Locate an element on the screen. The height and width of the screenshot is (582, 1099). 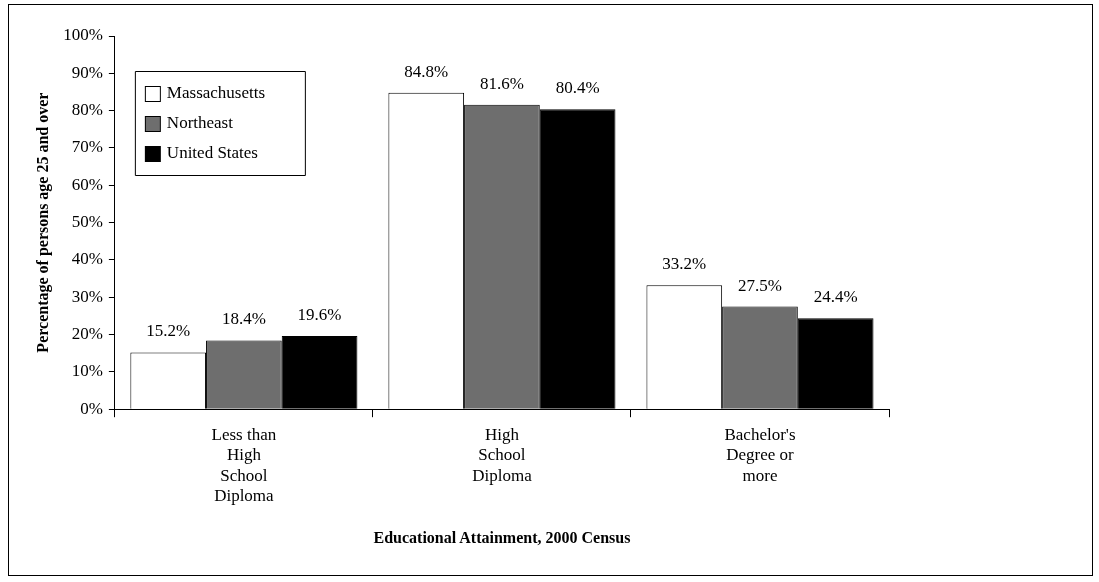
data-label: 33.2% is located at coordinates (684, 264).